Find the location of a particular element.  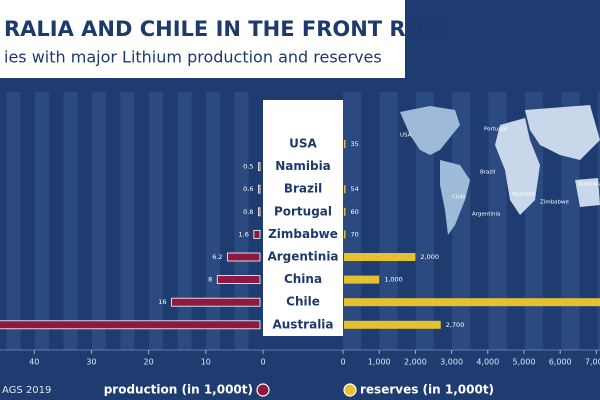

x-tick-label: 0 is located at coordinates (262, 362).